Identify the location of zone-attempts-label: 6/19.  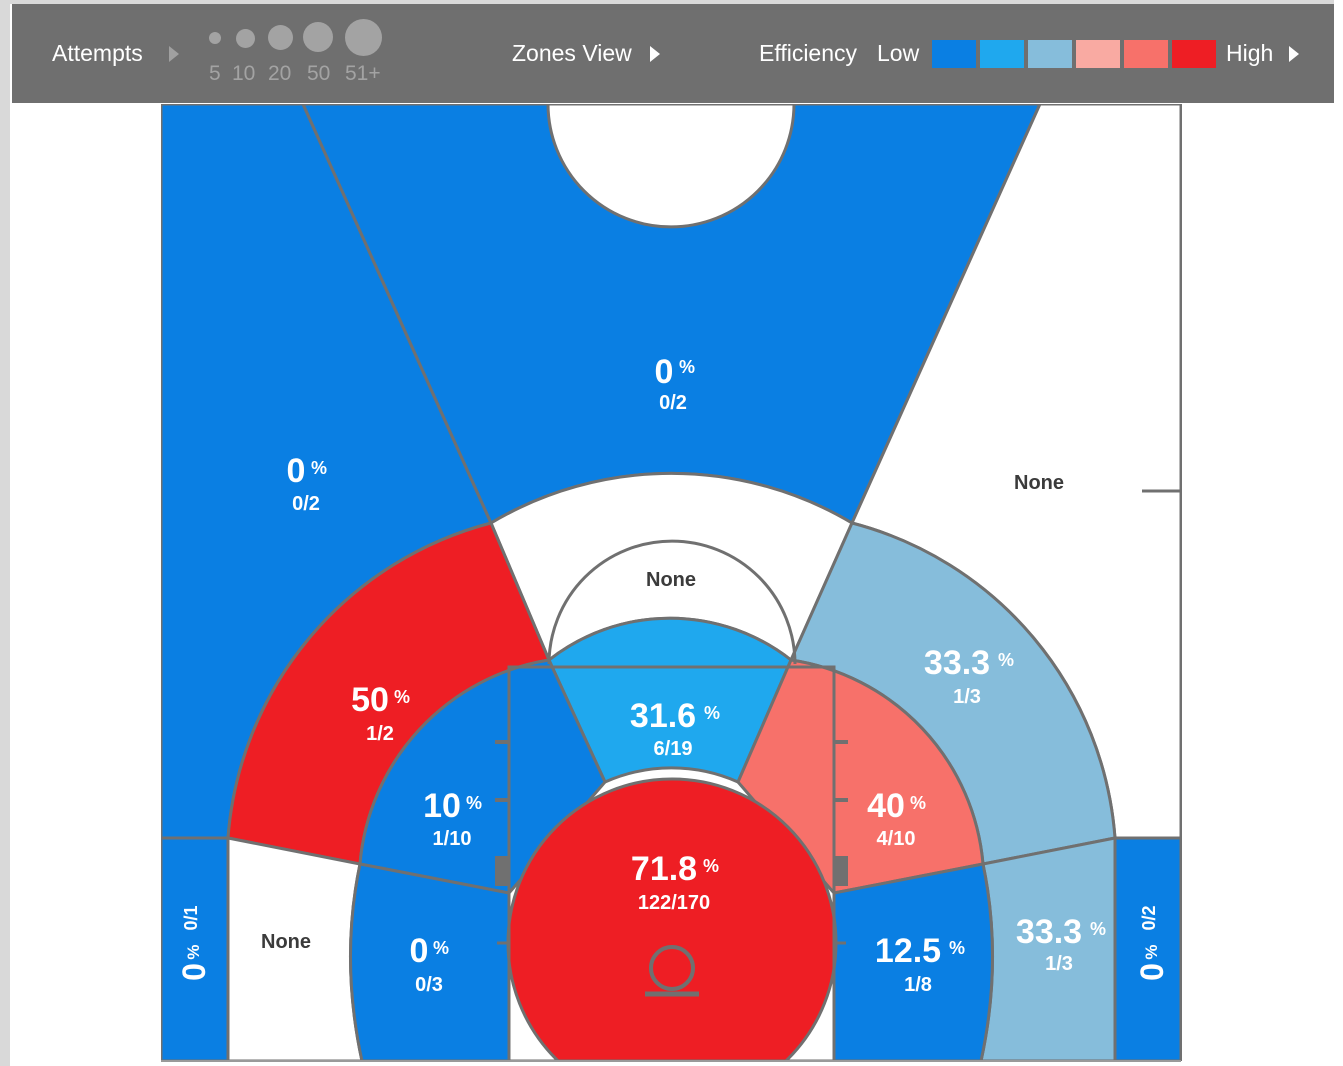
(673, 749).